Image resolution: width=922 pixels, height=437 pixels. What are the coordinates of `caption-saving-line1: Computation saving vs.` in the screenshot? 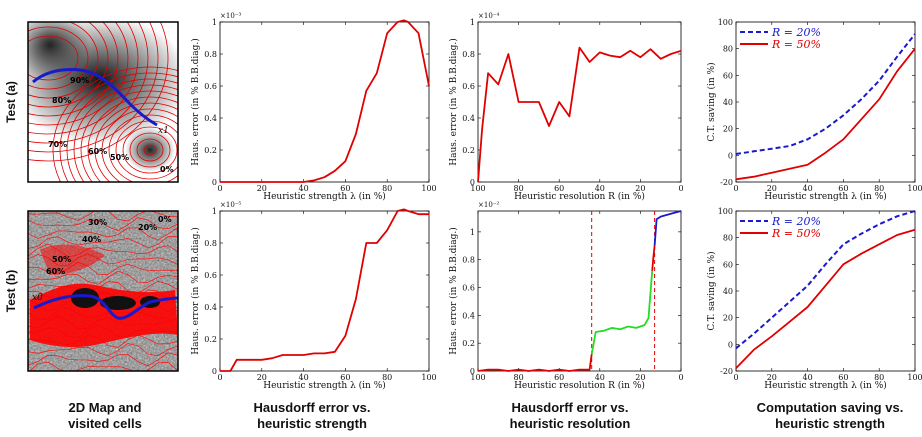 It's located at (830, 407).